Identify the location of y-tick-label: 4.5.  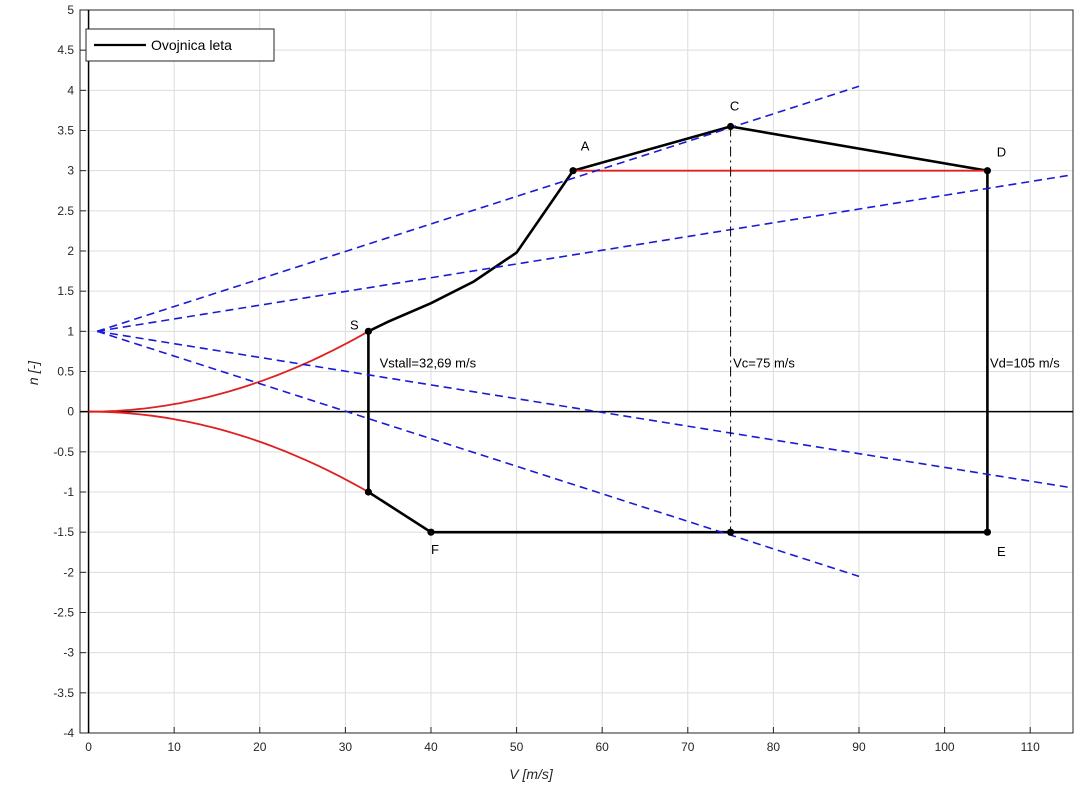
(65, 50).